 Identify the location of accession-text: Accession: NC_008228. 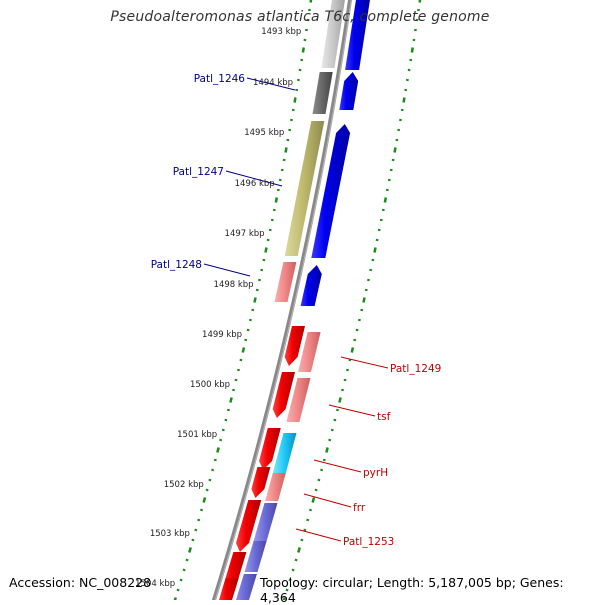
(80, 582).